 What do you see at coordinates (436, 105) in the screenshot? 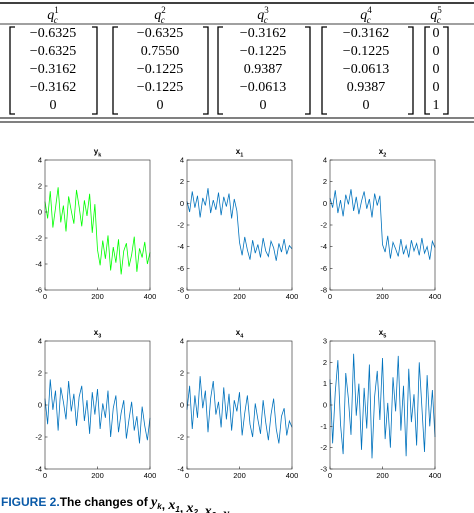
I see `cell: 1` at bounding box center [436, 105].